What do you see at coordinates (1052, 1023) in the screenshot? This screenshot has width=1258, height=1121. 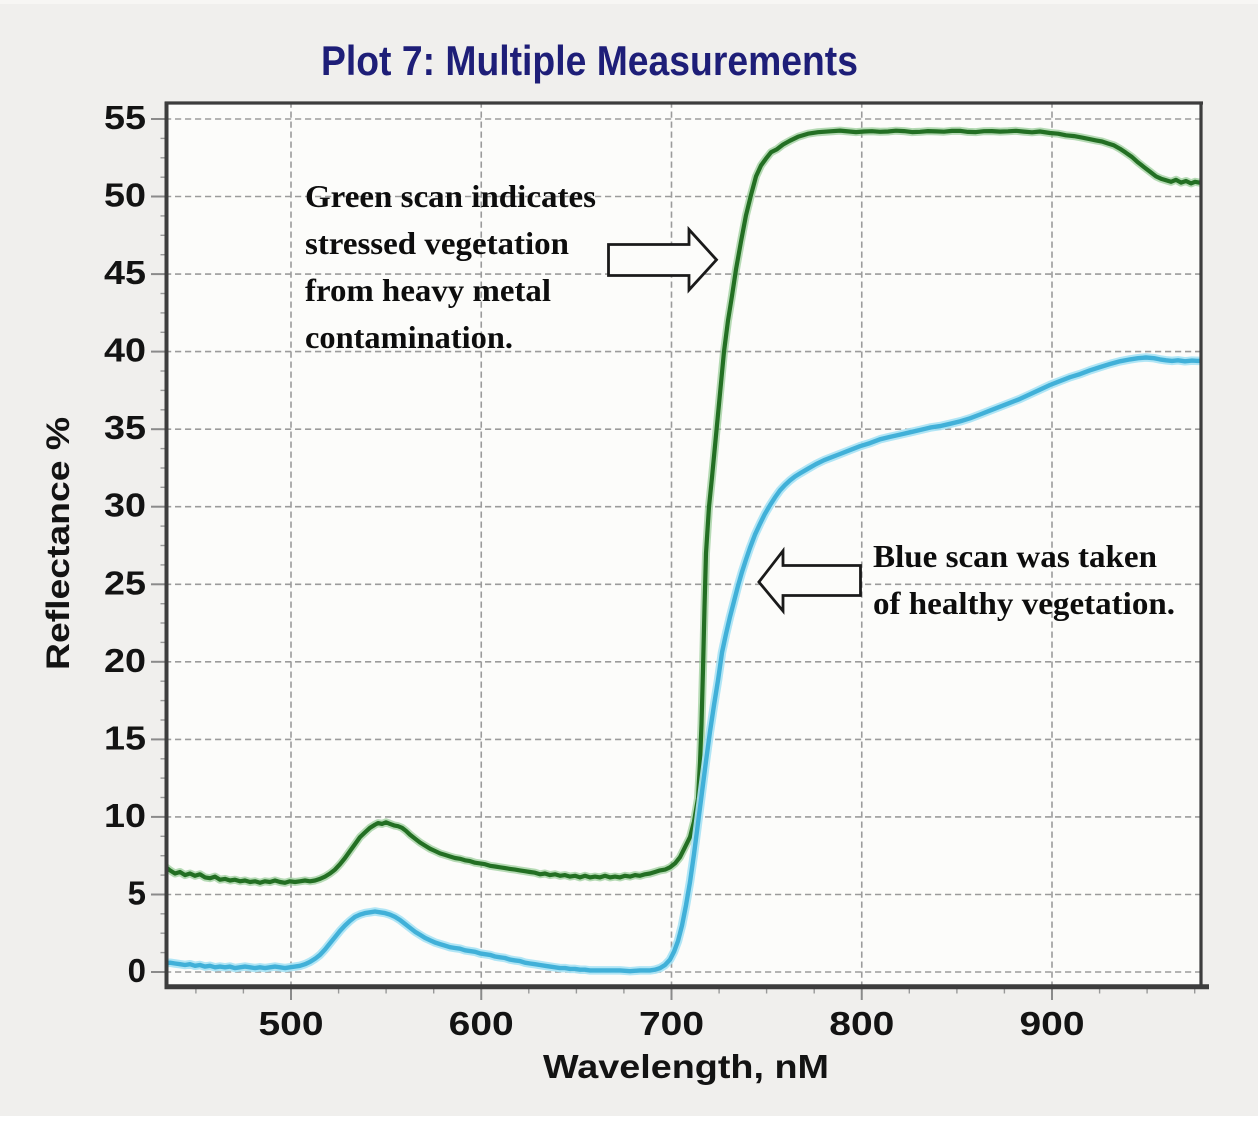 I see `svg-text: 900` at bounding box center [1052, 1023].